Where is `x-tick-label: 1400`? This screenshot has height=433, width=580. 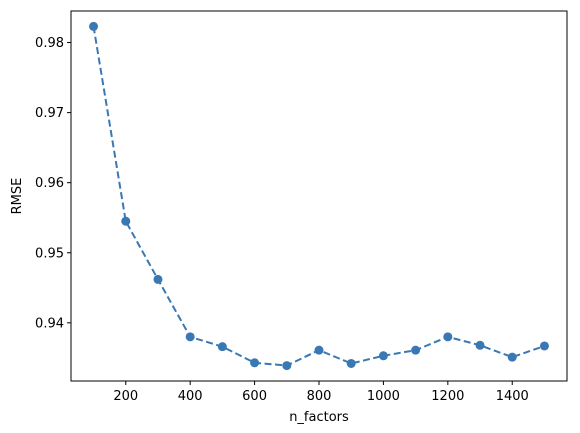
x-tick-label: 1400 is located at coordinates (512, 396).